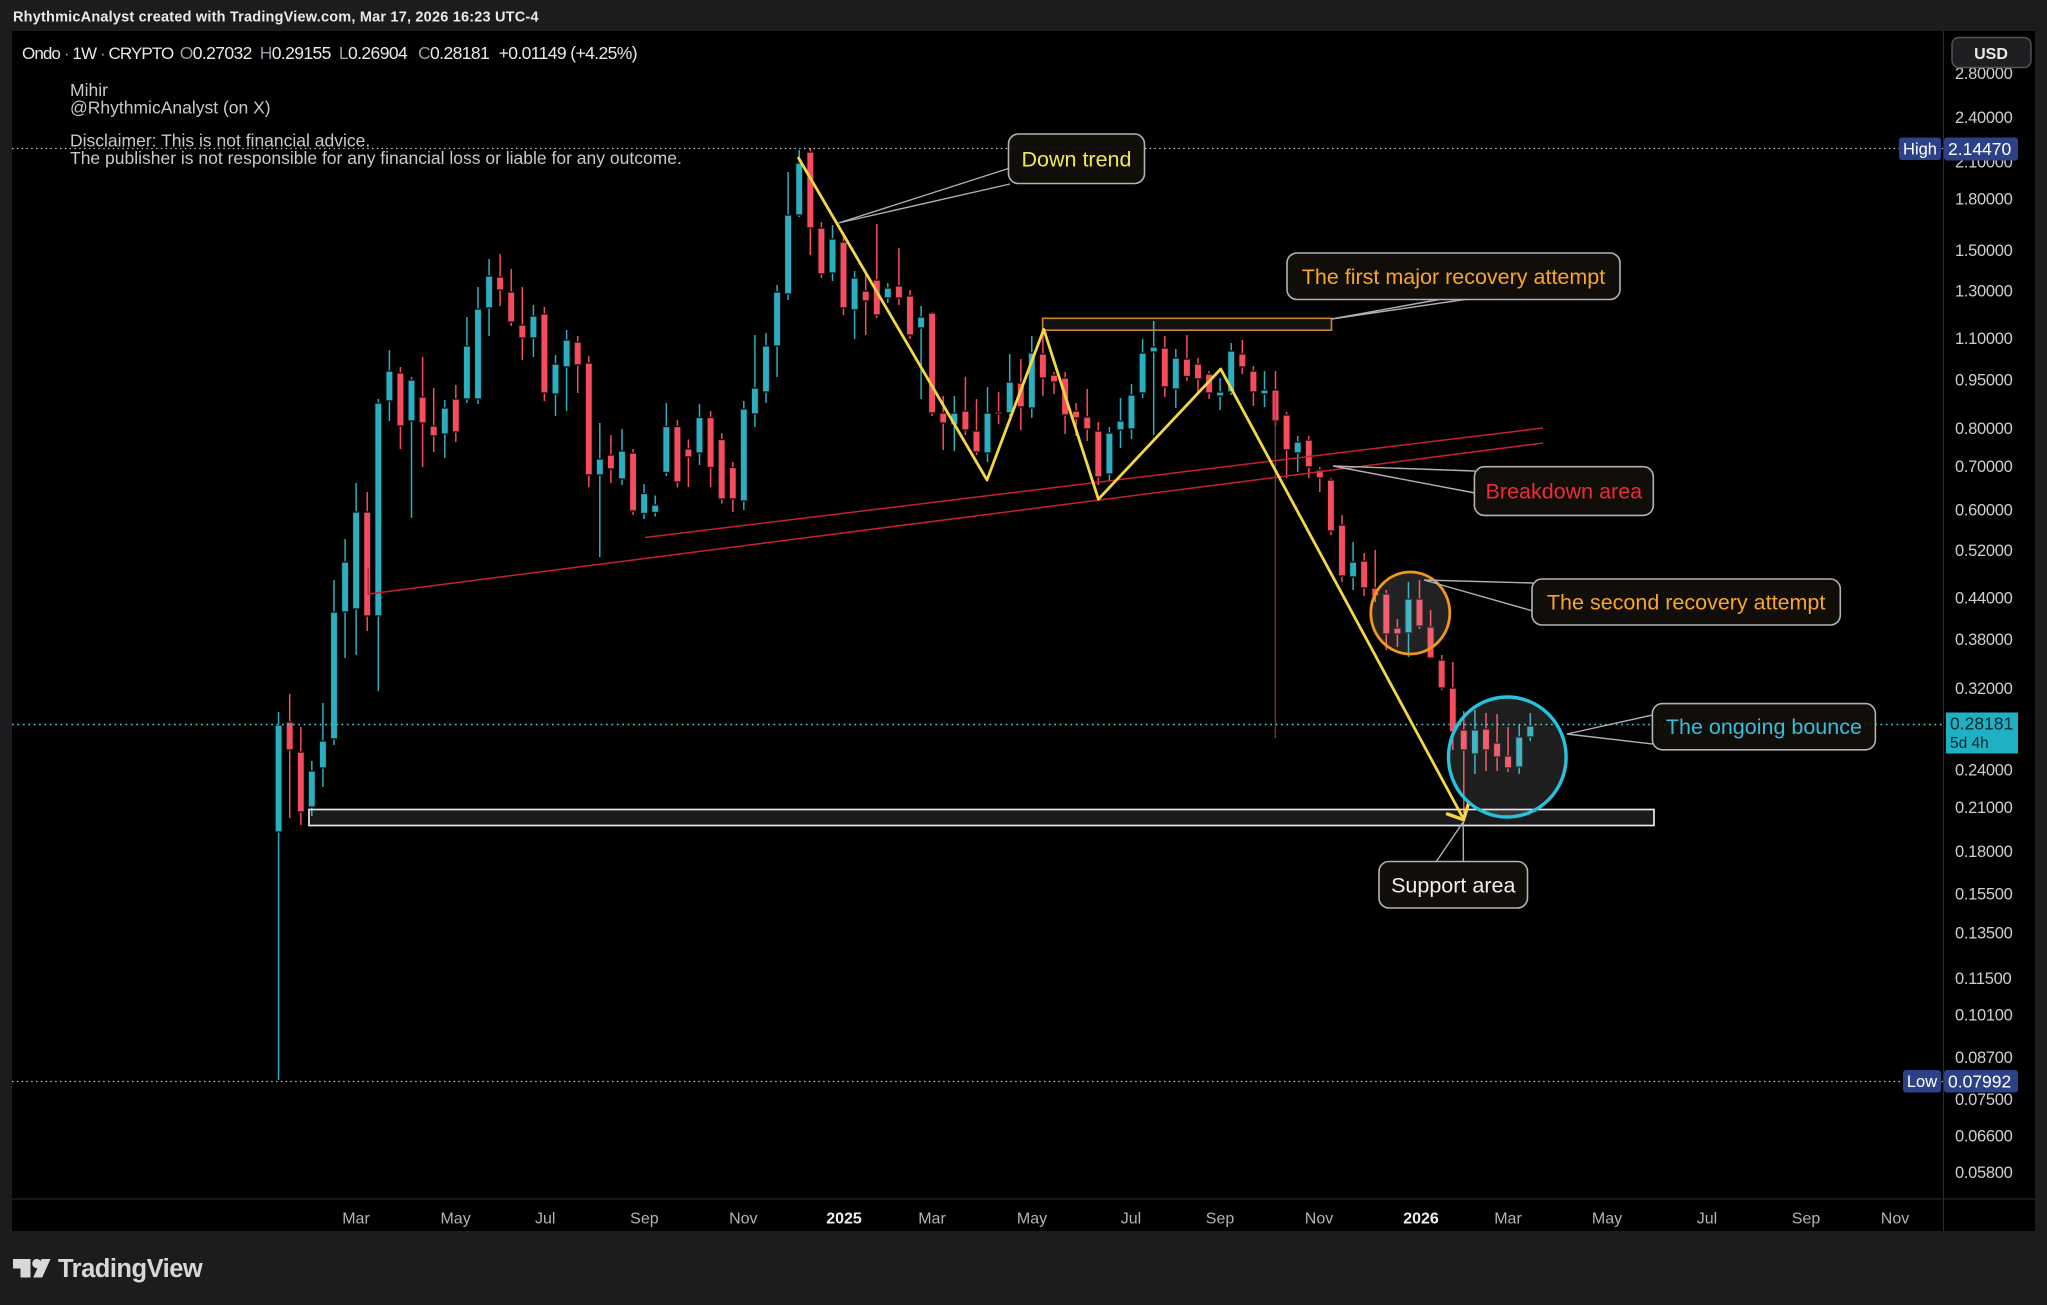 The image size is (2047, 1305). I want to click on svg-text: Mihir, so click(89, 90).